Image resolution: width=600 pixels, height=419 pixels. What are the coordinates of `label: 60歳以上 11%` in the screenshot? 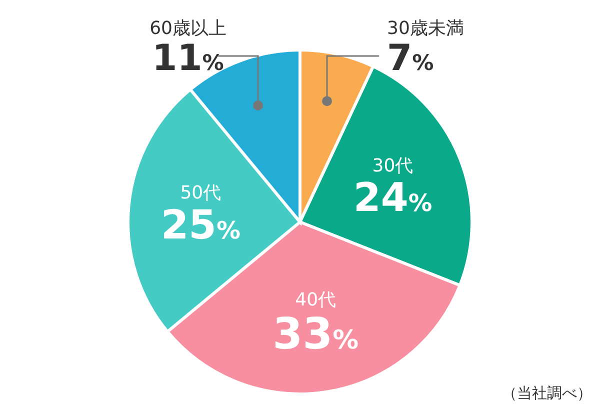 It's located at (188, 48).